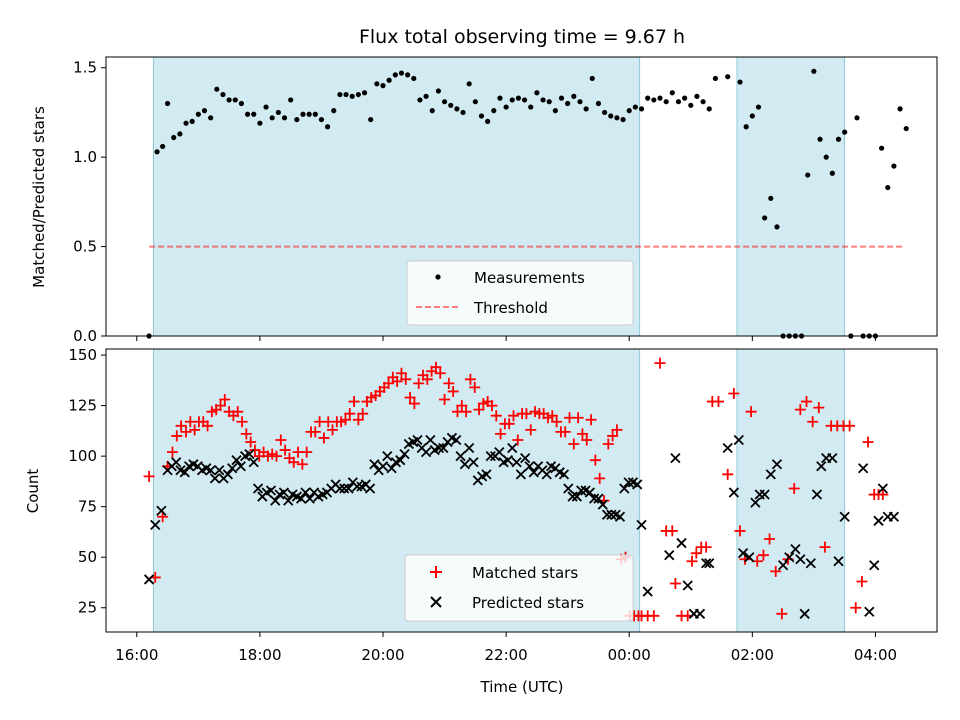 The height and width of the screenshot is (720, 960). What do you see at coordinates (436, 602) in the screenshot?
I see `legend-predicted-marker` at bounding box center [436, 602].